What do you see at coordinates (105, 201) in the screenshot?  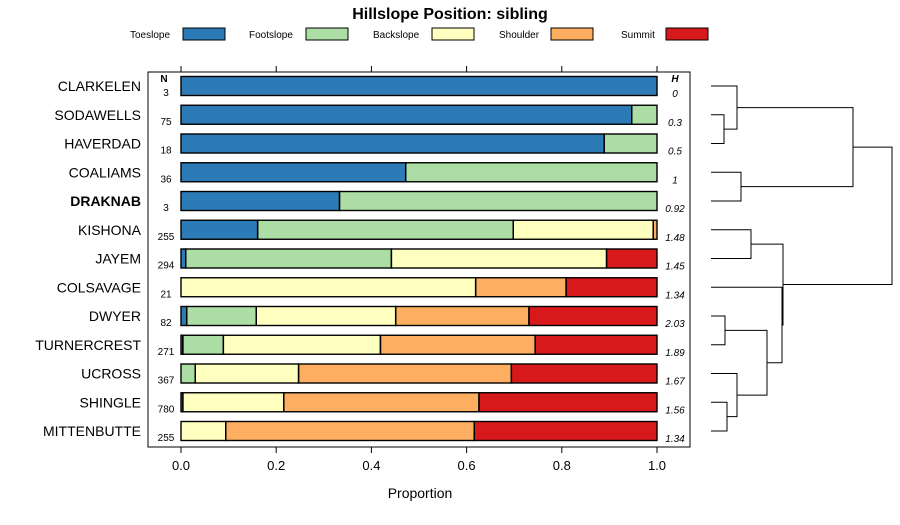 I see `row-label: DRAKNAB` at bounding box center [105, 201].